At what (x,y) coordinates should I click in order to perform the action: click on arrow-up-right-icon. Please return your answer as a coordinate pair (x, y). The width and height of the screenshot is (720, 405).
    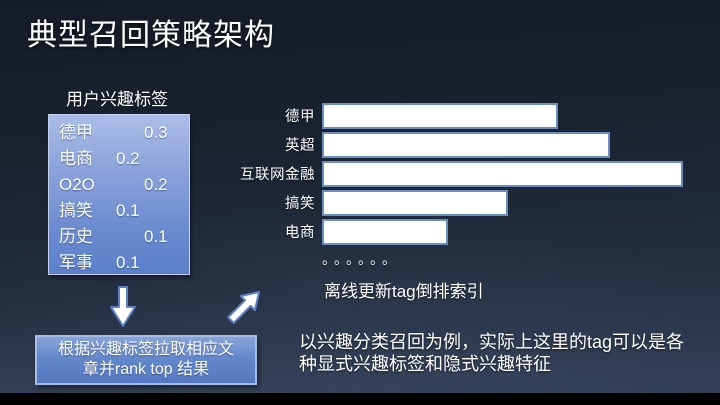
    Looking at the image, I should click on (245, 306).